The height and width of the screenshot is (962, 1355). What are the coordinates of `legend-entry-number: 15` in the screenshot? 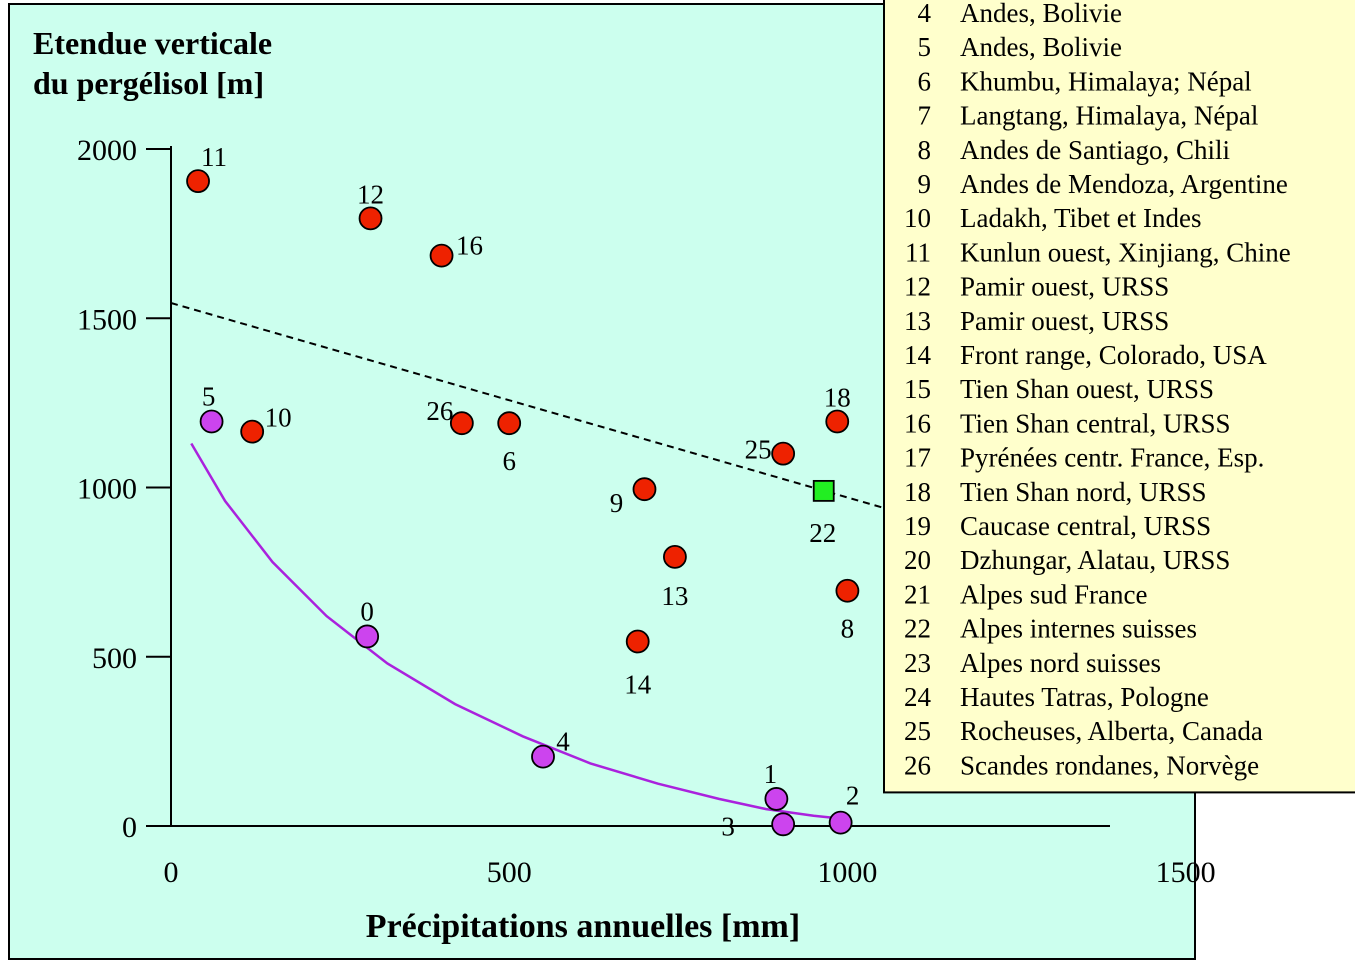 It's located at (917, 389).